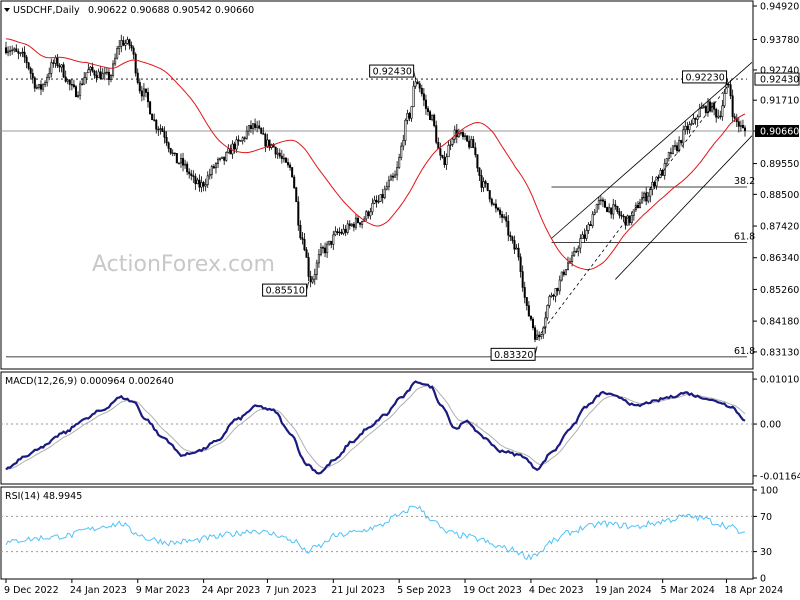  I want to click on macd-tick-label: 0.00, so click(770, 425).